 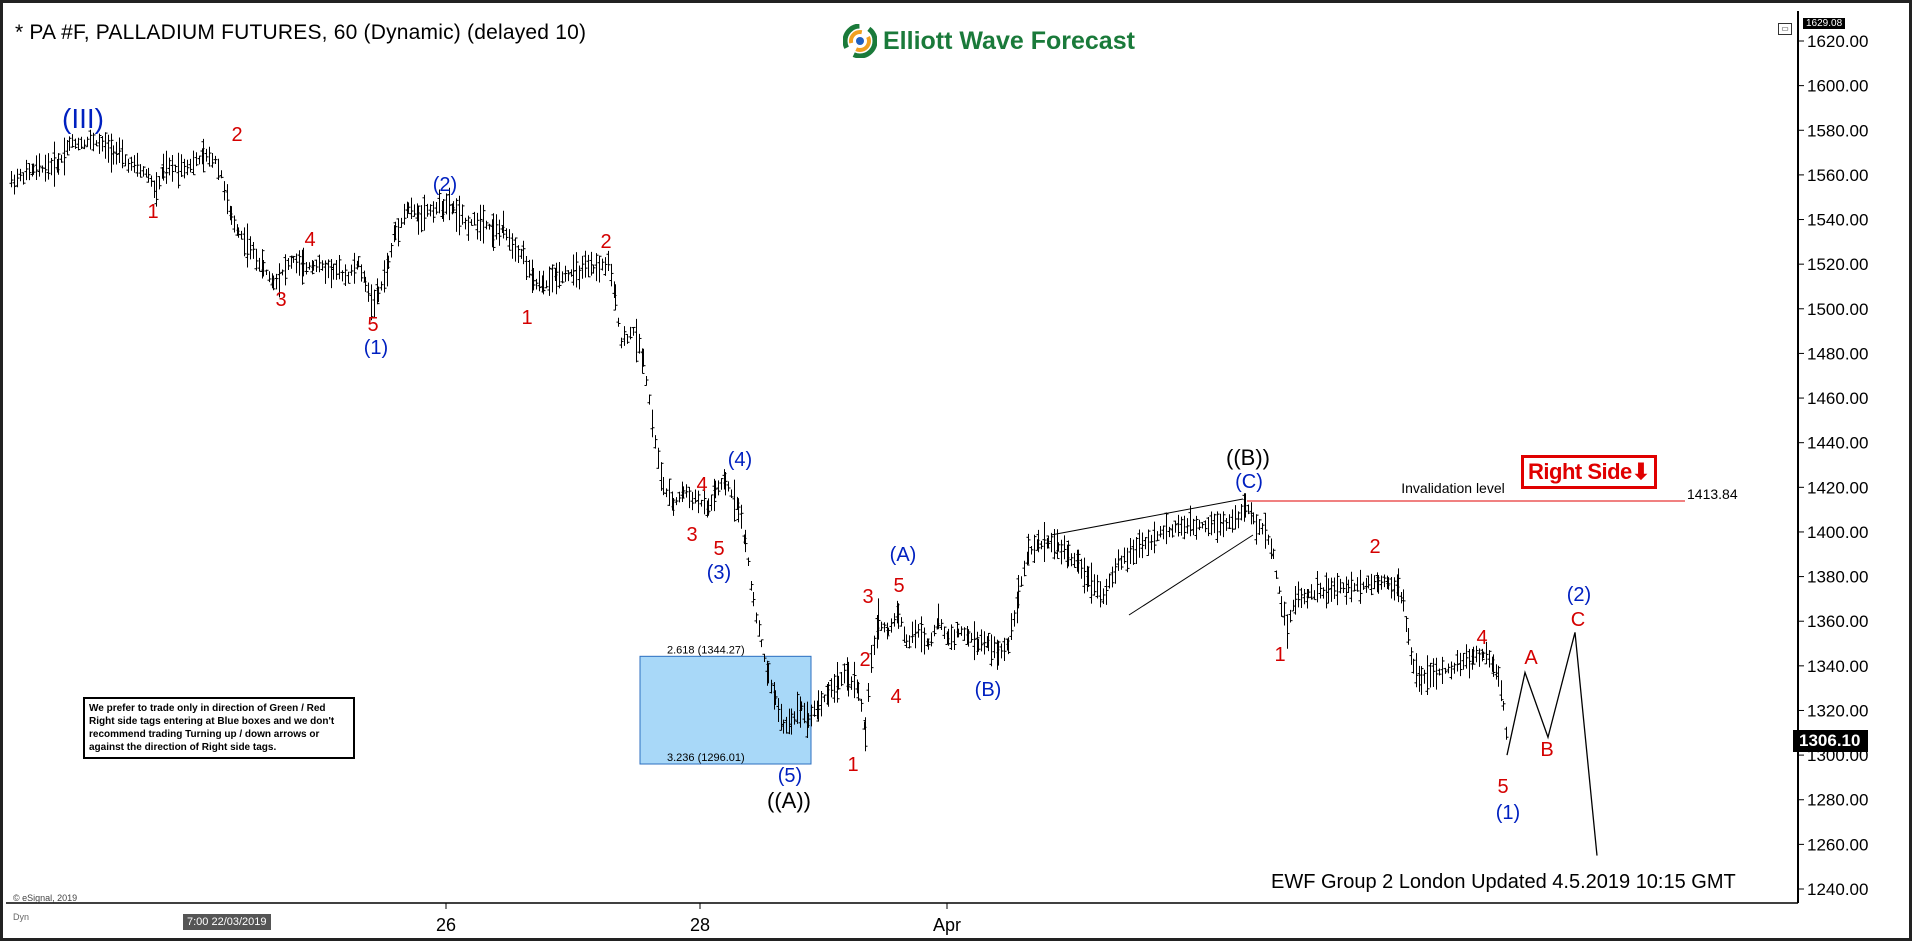 What do you see at coordinates (1837, 309) in the screenshot?
I see `y-tick-label: 1500.00` at bounding box center [1837, 309].